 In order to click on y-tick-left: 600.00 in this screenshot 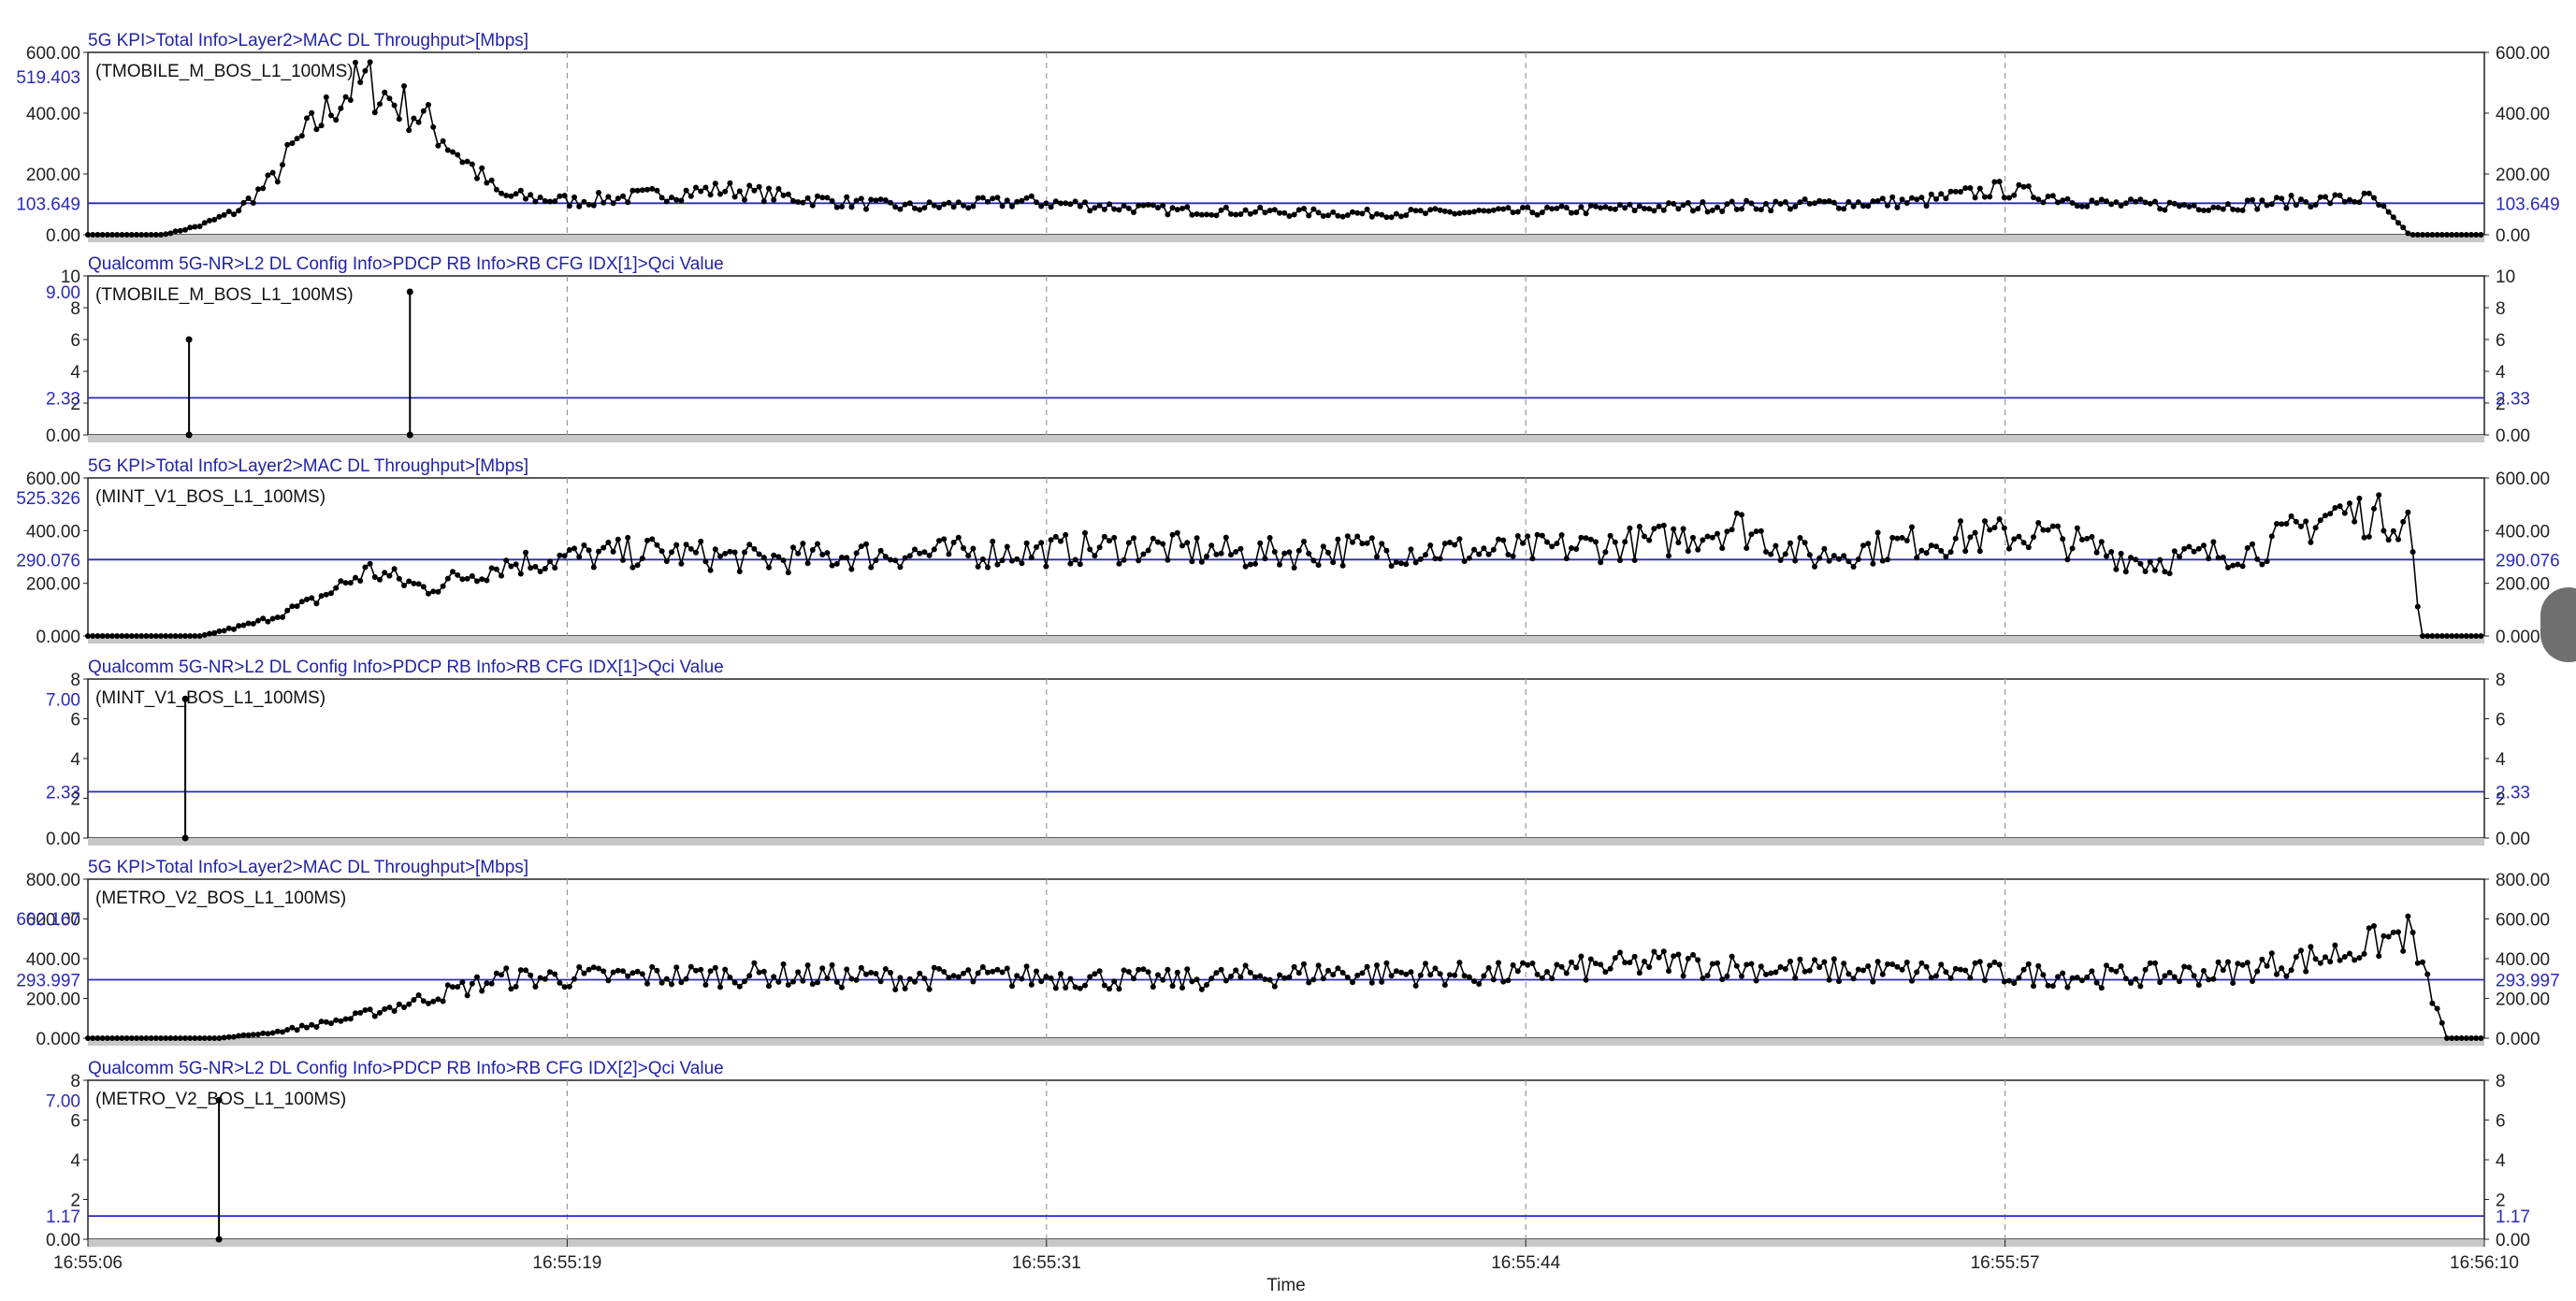, I will do `click(53, 479)`.